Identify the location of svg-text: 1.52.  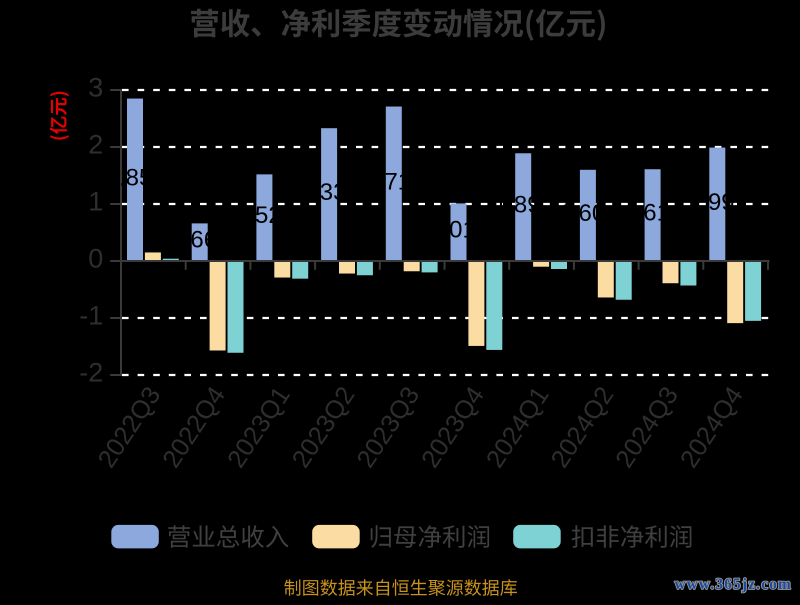
(258, 215).